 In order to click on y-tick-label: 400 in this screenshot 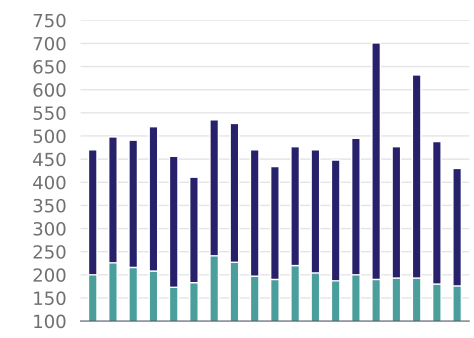, I will do `click(49, 183)`.